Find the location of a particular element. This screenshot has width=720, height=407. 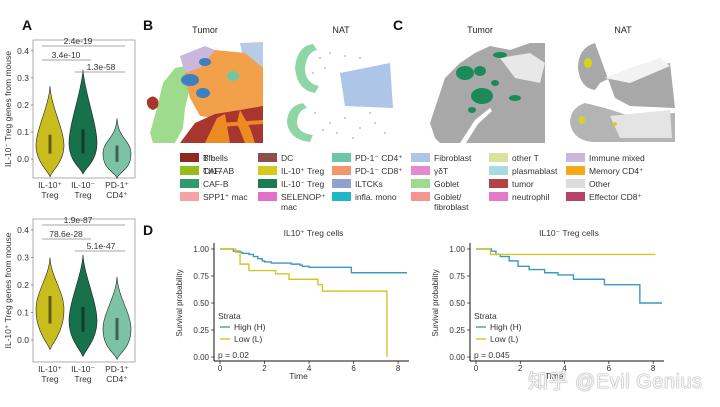

km-title: IL10⁺ Treg cells is located at coordinates (314, 233).